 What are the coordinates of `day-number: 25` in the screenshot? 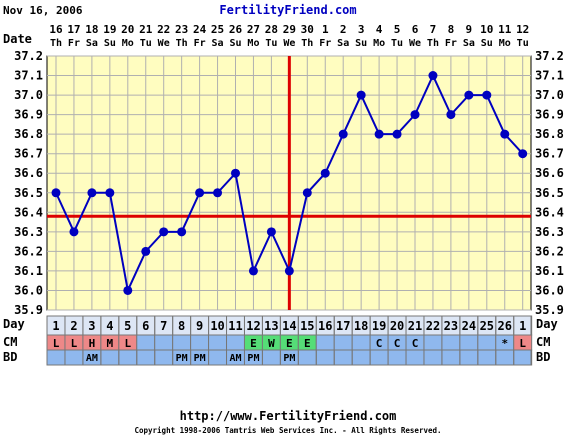 It's located at (487, 326).